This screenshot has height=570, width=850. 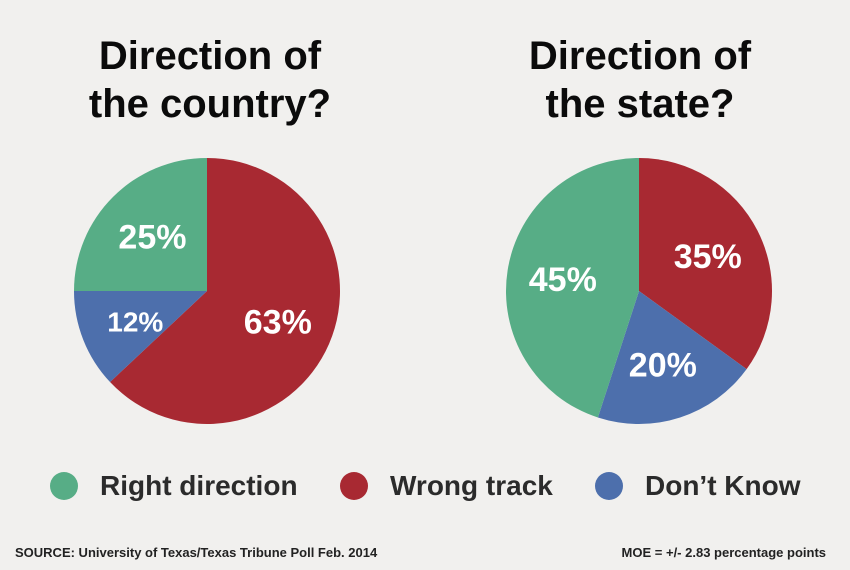 I want to click on pie-0-label-don-t-know: 12%, so click(x=135, y=321).